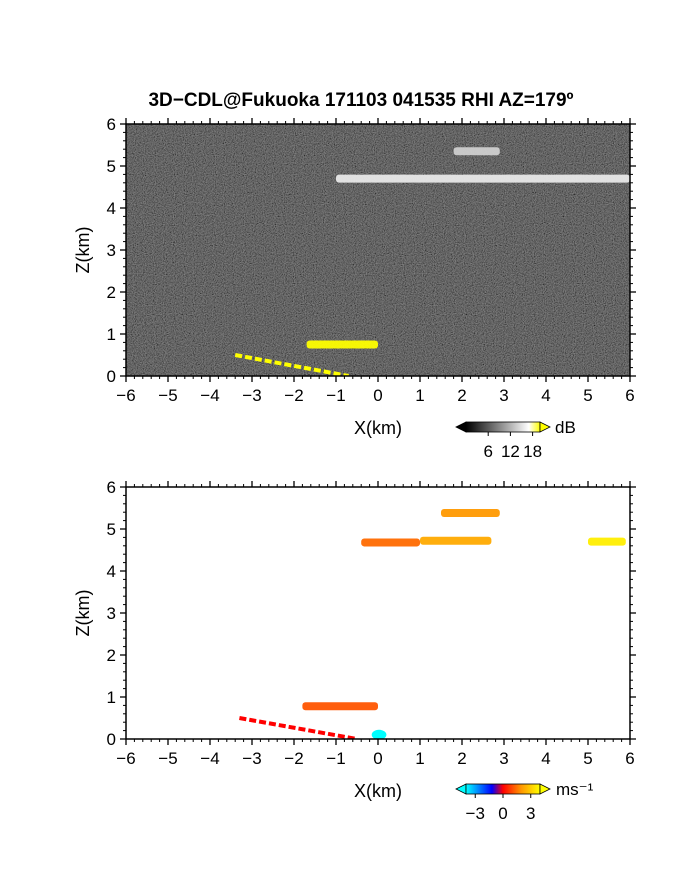 Image resolution: width=680 pixels, height=880 pixels. What do you see at coordinates (461, 427) in the screenshot?
I see `snr-colorbar-left-arrow` at bounding box center [461, 427].